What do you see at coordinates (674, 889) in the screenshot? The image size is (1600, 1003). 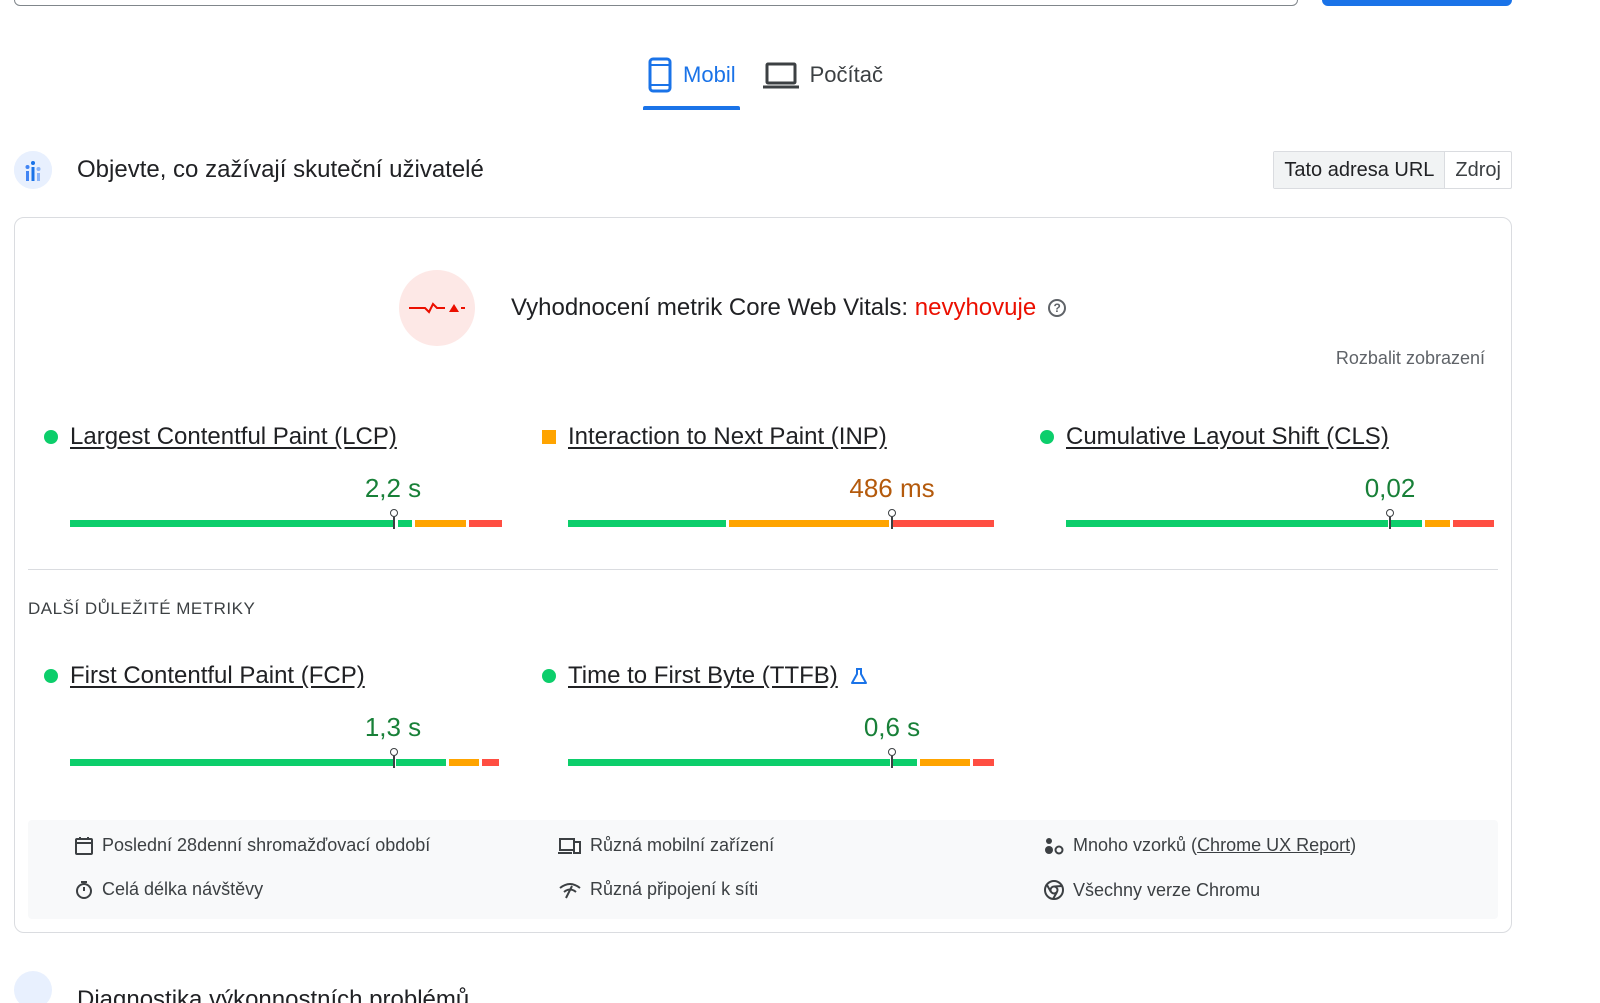 I see `info-connections-text: Různá připojení k síti` at bounding box center [674, 889].